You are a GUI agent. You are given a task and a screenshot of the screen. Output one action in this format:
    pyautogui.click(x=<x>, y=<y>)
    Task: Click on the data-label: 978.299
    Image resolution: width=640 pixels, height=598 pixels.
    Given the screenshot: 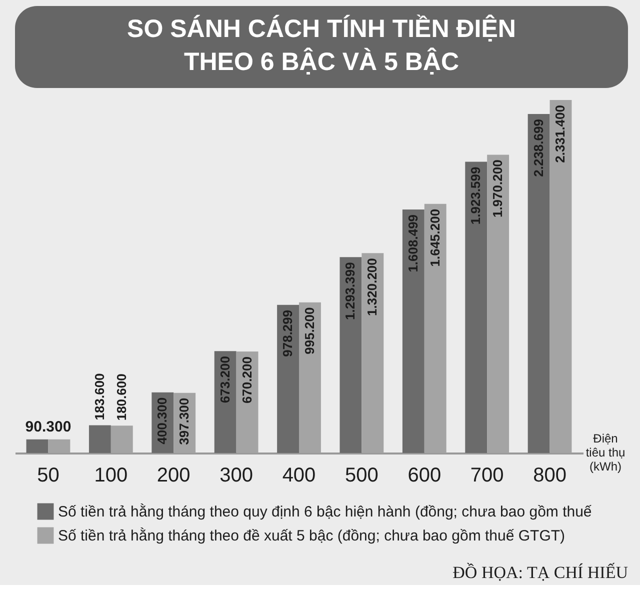 What is the action you would take?
    pyautogui.click(x=288, y=333)
    